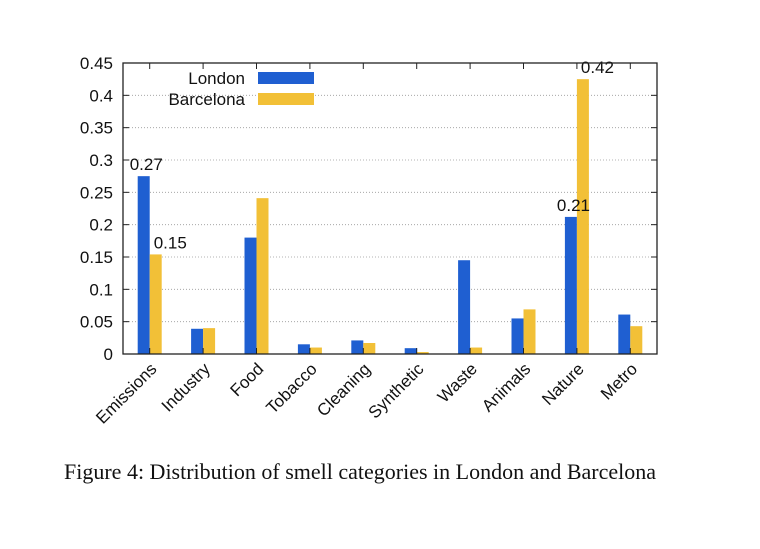 The width and height of the screenshot is (760, 549). I want to click on bar-barcelona-tobacco, so click(315, 350).